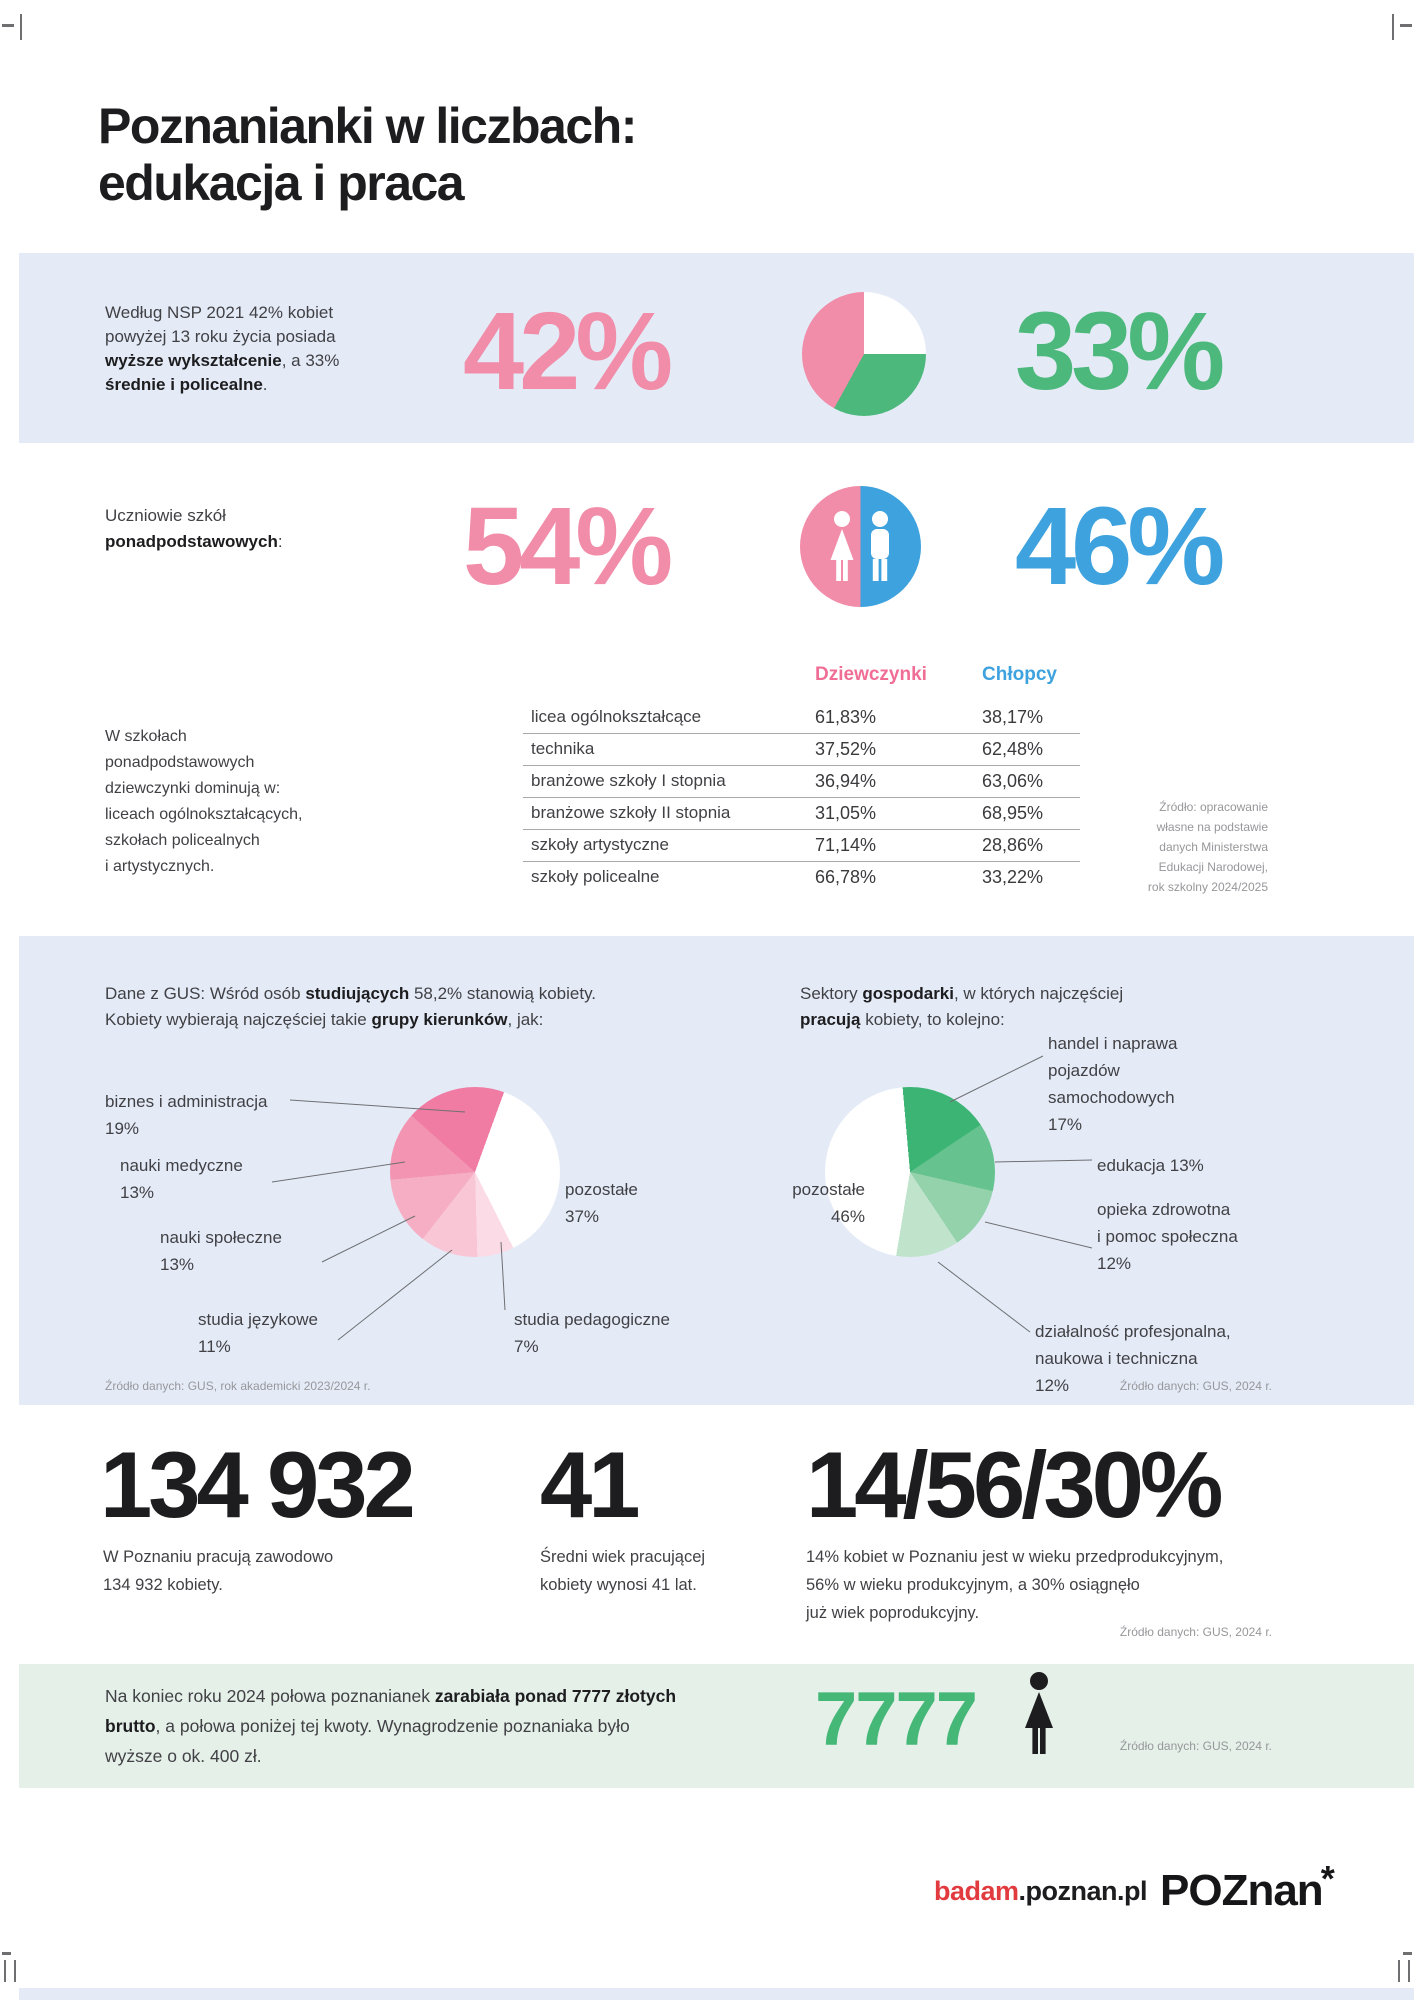 This screenshot has width=1414, height=2000. I want to click on badam-logo-suffix: .poznan.pl, so click(1083, 1891).